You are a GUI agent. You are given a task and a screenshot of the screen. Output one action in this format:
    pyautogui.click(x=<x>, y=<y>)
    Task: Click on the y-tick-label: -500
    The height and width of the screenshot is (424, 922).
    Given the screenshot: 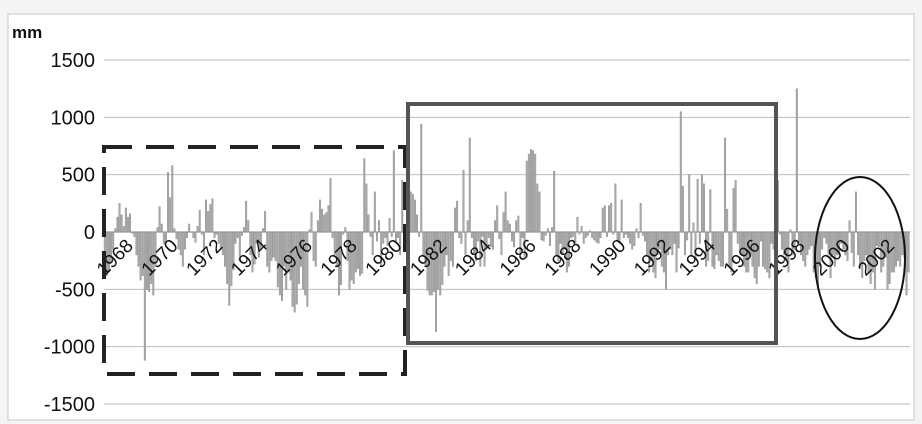 What is the action you would take?
    pyautogui.click(x=75, y=290)
    